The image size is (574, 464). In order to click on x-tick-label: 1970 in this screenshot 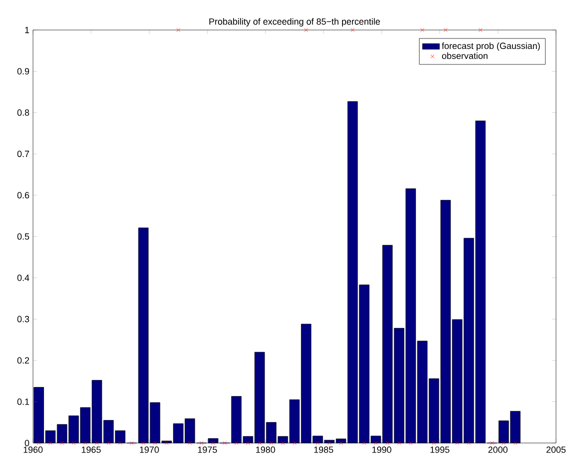, I will do `click(149, 449)`.